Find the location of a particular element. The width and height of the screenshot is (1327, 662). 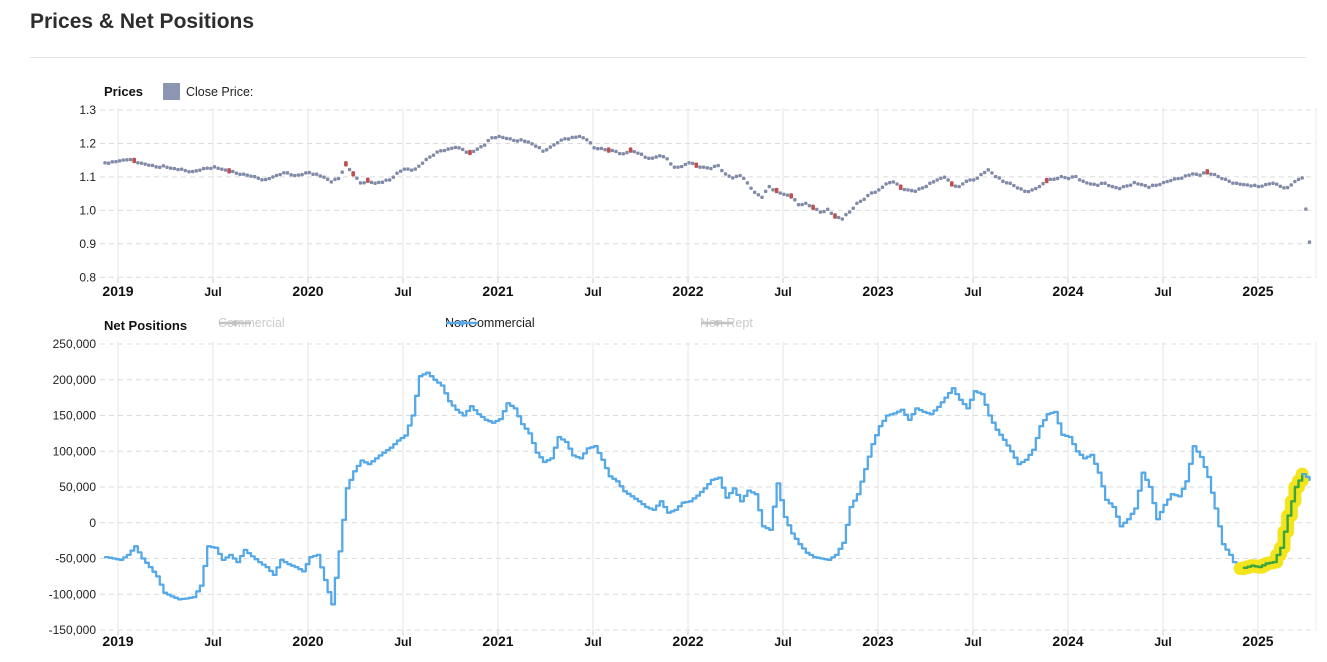

x-tick-label: 2023 is located at coordinates (877, 291).